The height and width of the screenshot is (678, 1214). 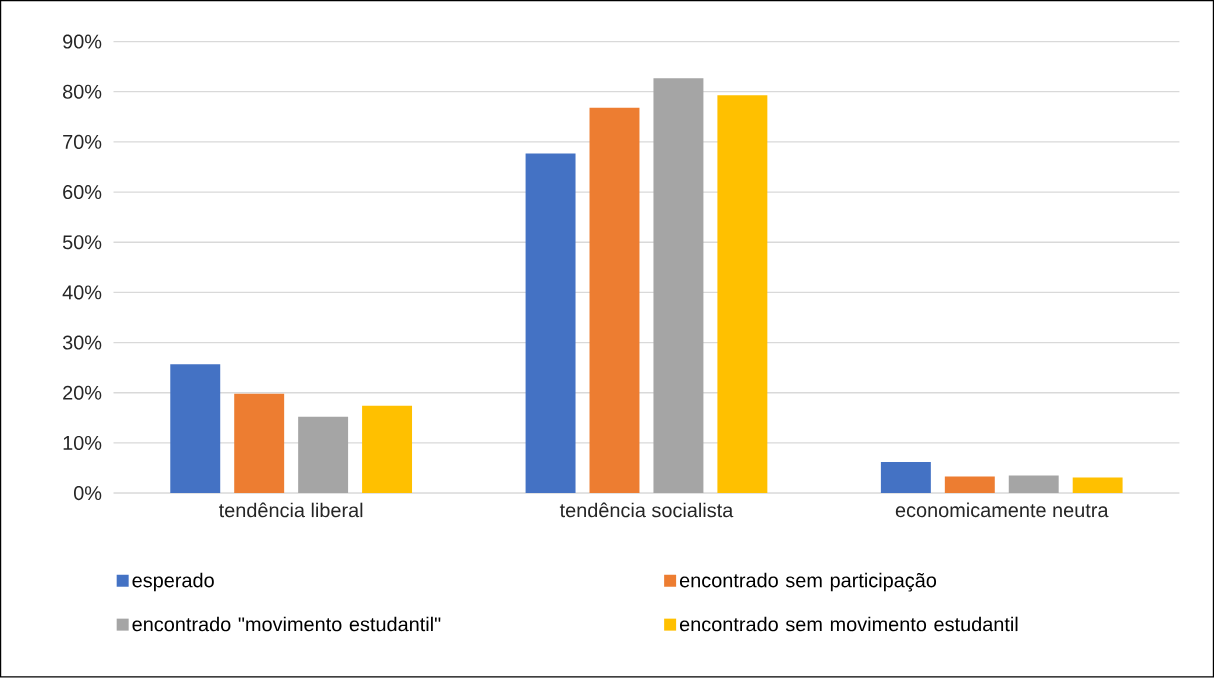 I want to click on y-tick-label: 0%, so click(x=88, y=493).